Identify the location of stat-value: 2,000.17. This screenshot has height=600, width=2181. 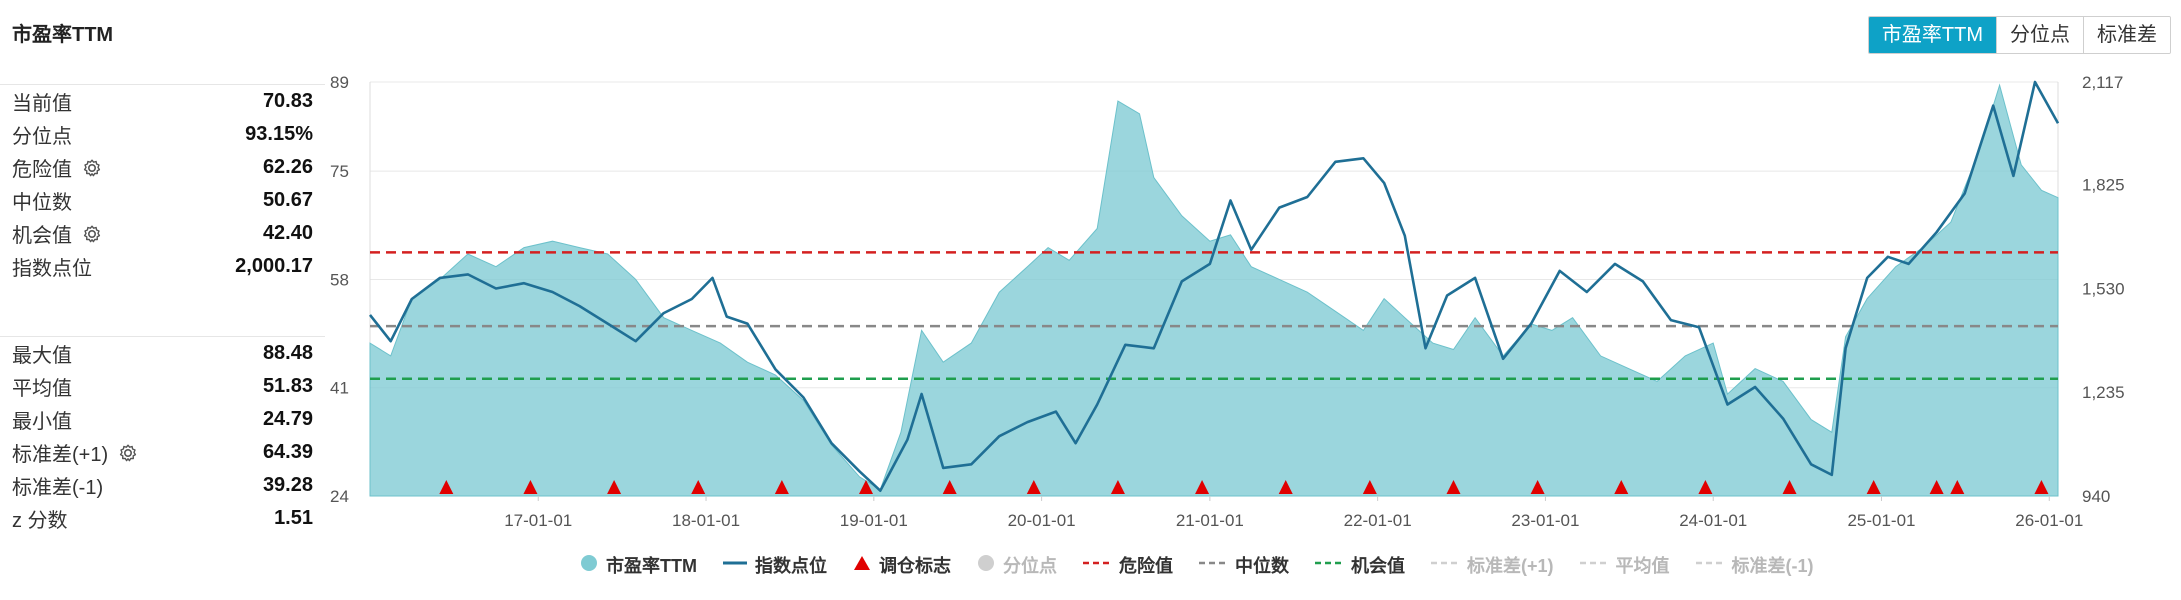
(274, 266).